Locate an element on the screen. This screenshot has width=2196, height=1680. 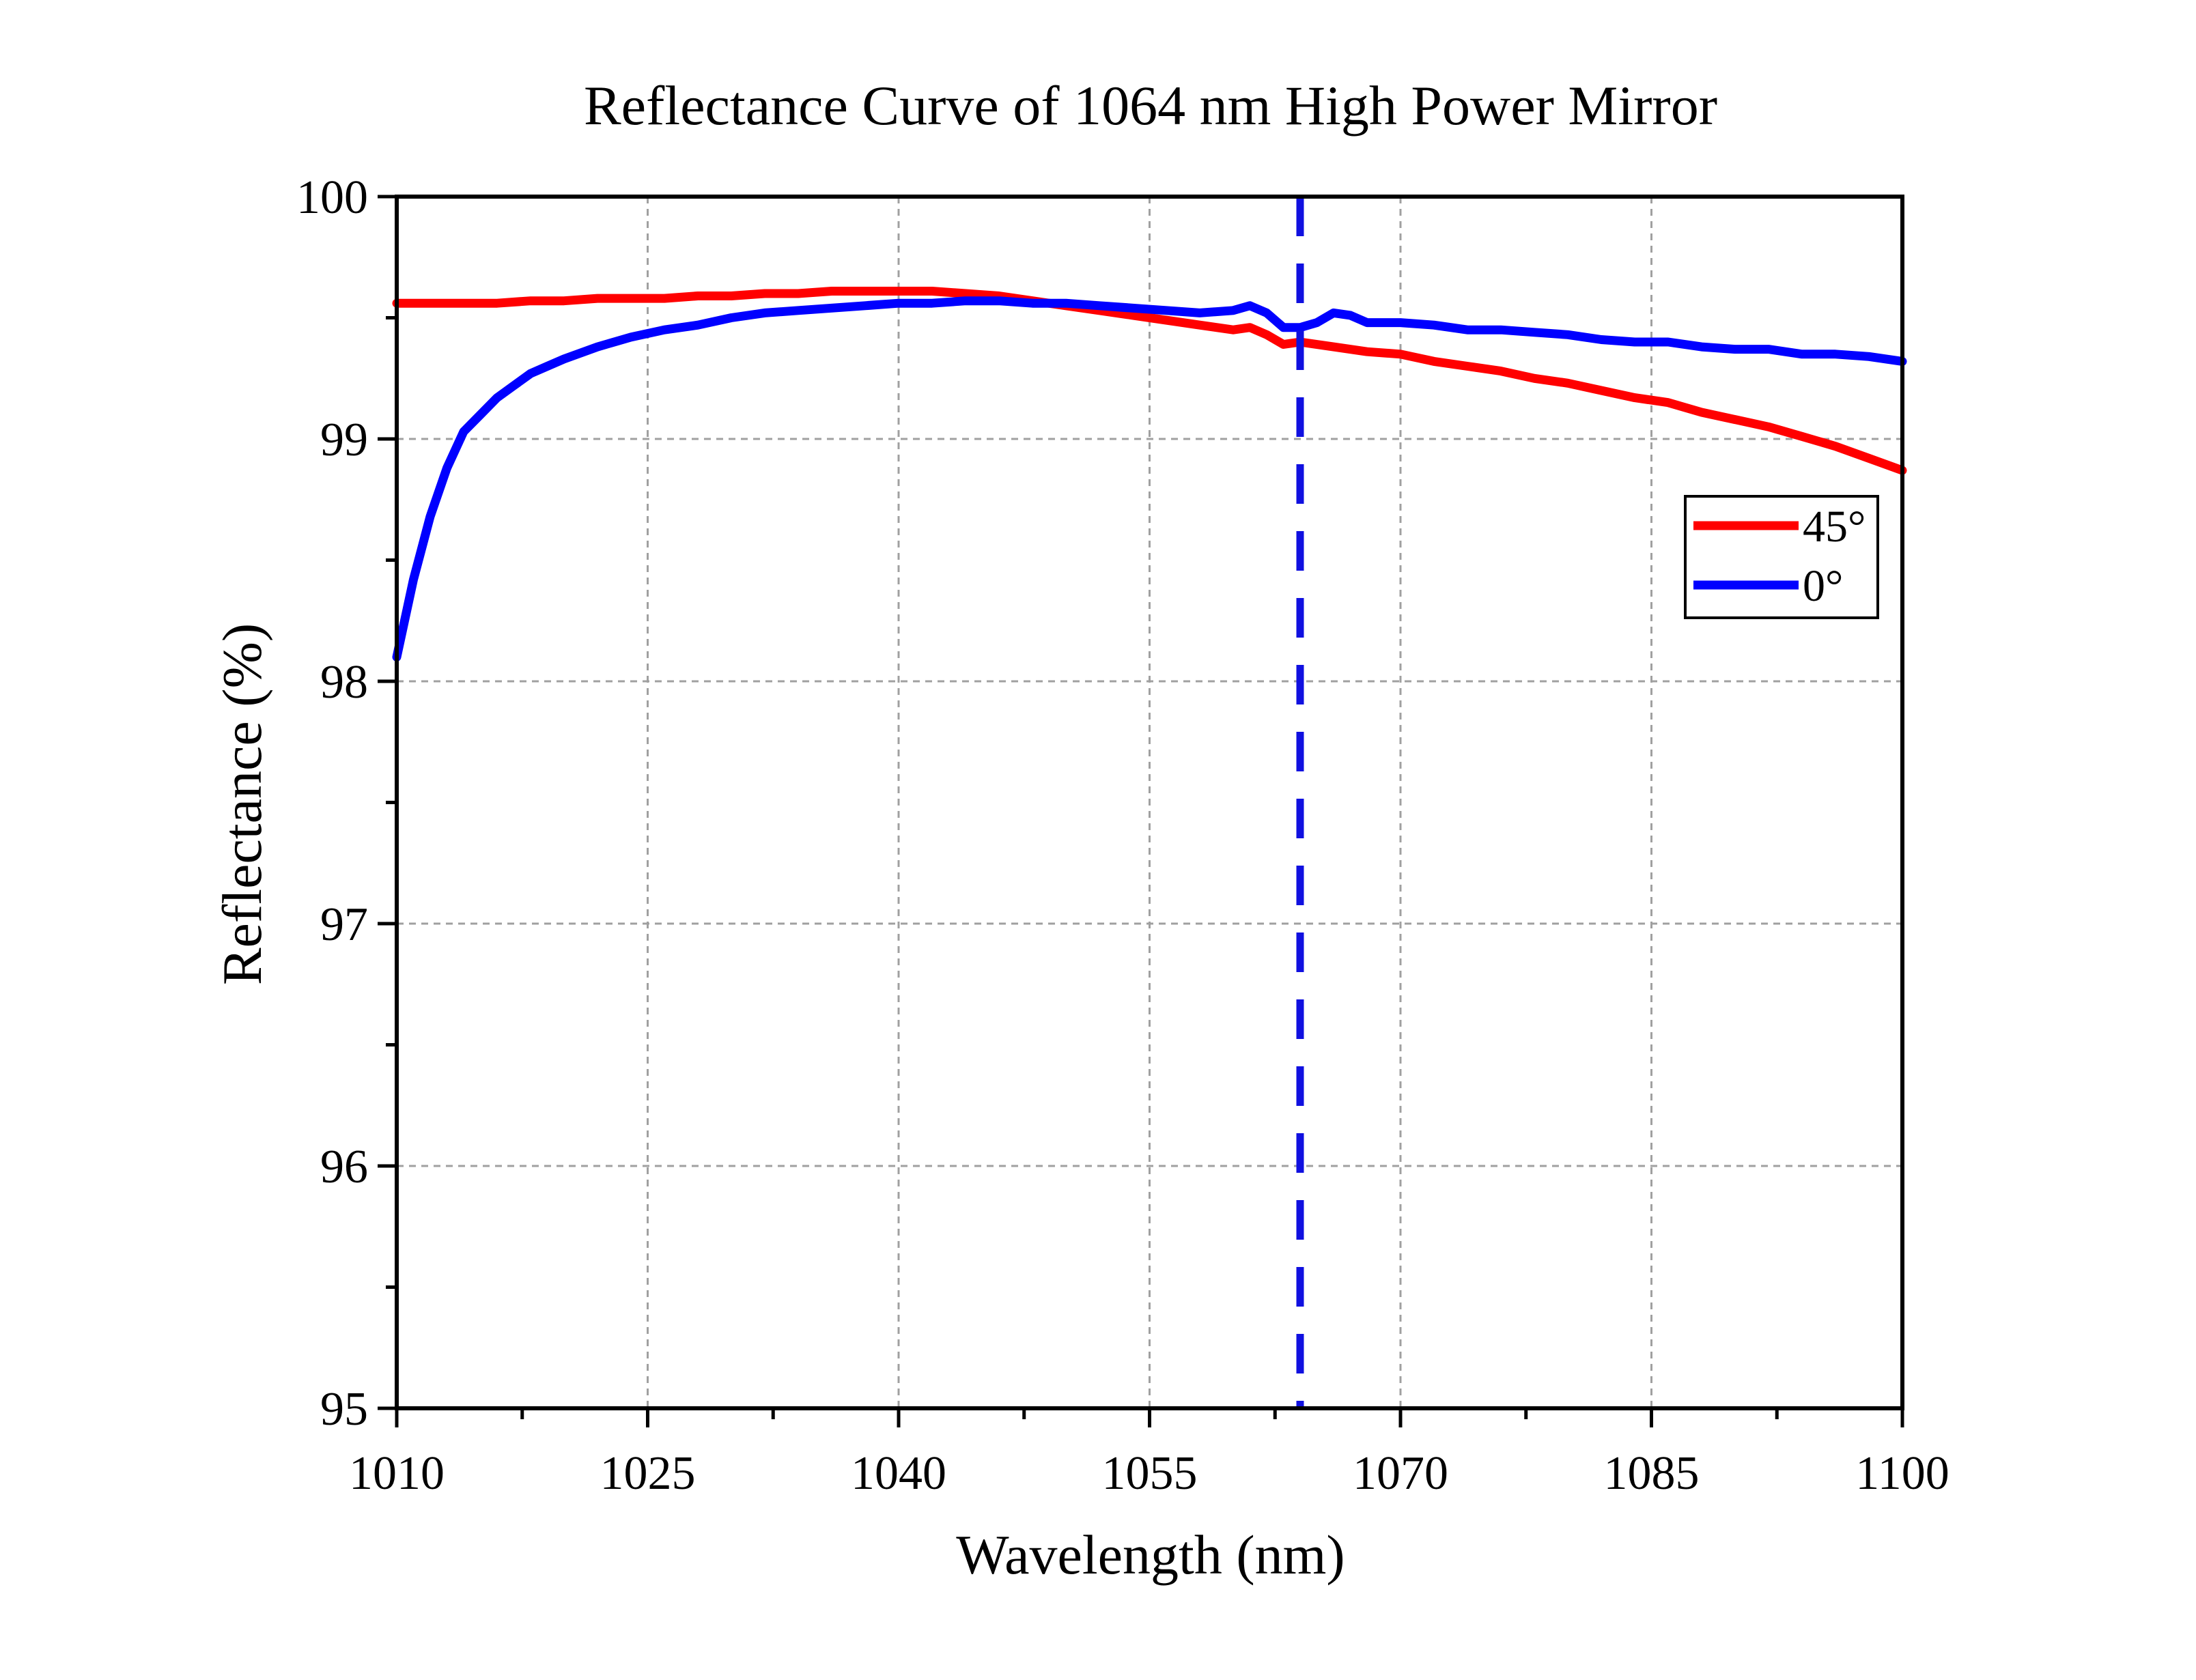
legend-label-0-deg: 0° is located at coordinates (1823, 586).